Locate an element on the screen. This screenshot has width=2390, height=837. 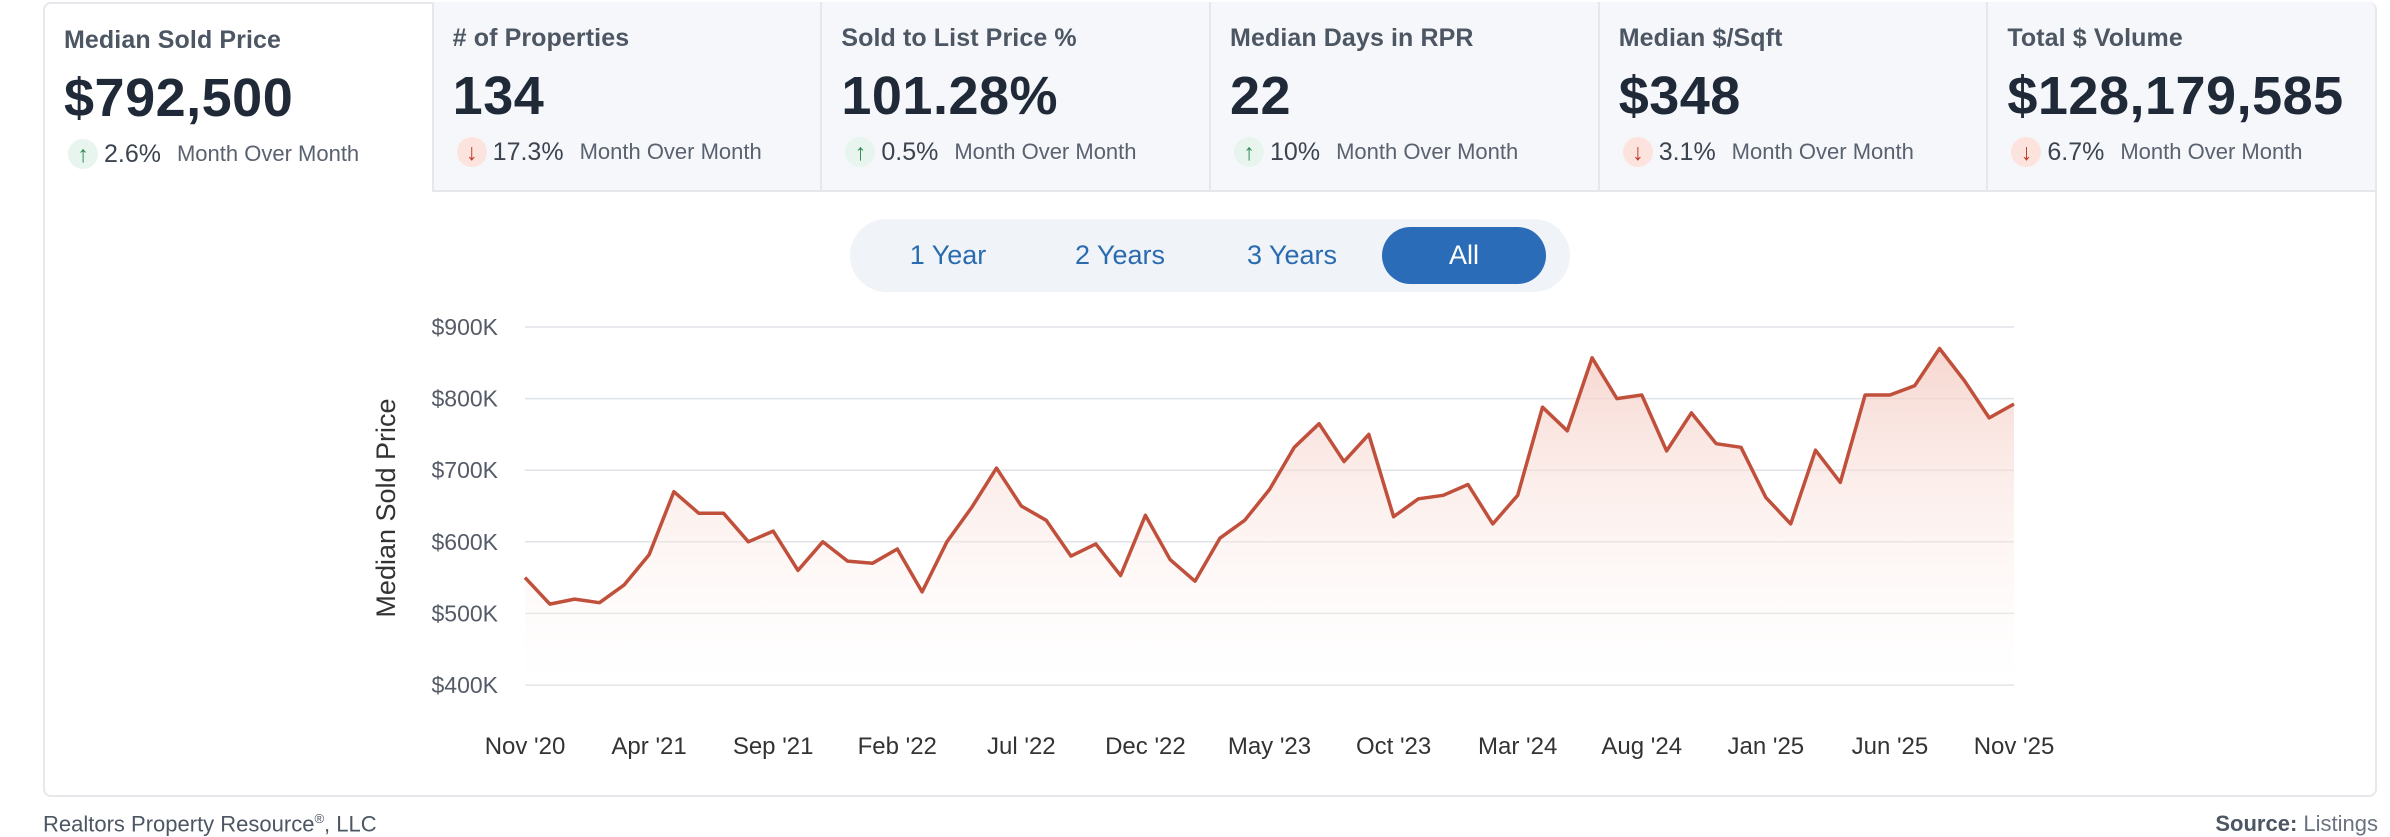
x-tick-label: Nov '25 is located at coordinates (2014, 746).